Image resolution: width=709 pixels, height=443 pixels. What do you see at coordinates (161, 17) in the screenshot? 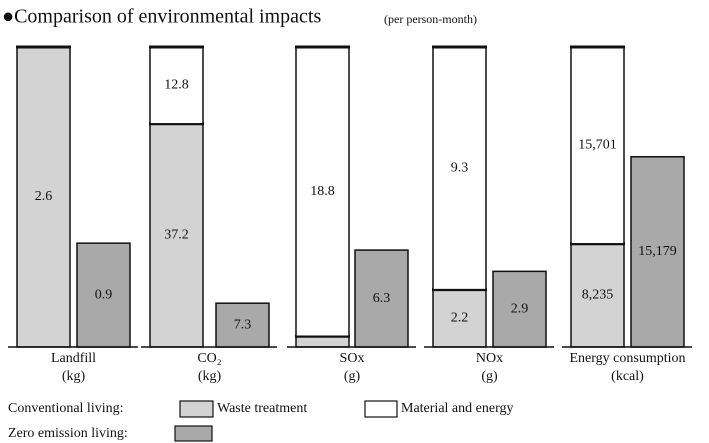
I see `chart-title: ●Comparison of environmental impacts` at bounding box center [161, 17].